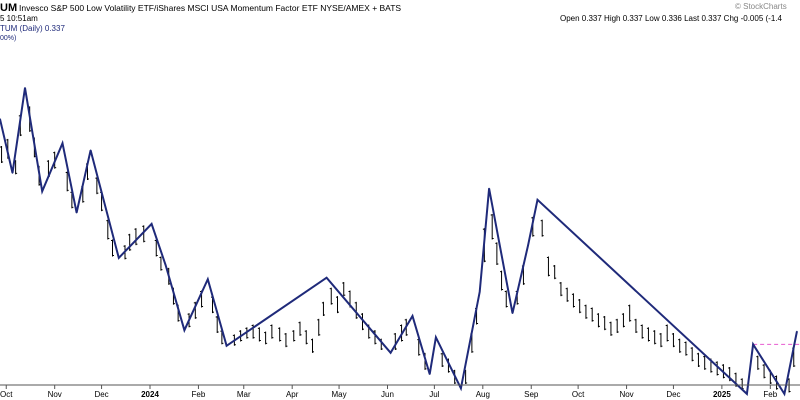 The width and height of the screenshot is (800, 400). What do you see at coordinates (19, 18) in the screenshot?
I see `time-fragment: 5 10:51am` at bounding box center [19, 18].